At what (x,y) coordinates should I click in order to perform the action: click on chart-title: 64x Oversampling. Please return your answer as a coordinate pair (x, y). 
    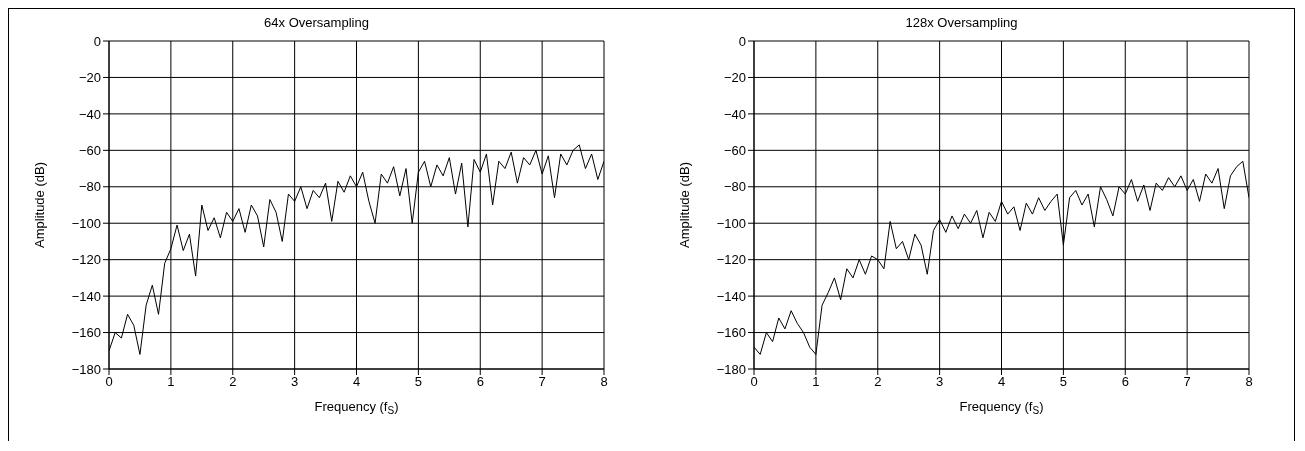
    Looking at the image, I should click on (316, 22).